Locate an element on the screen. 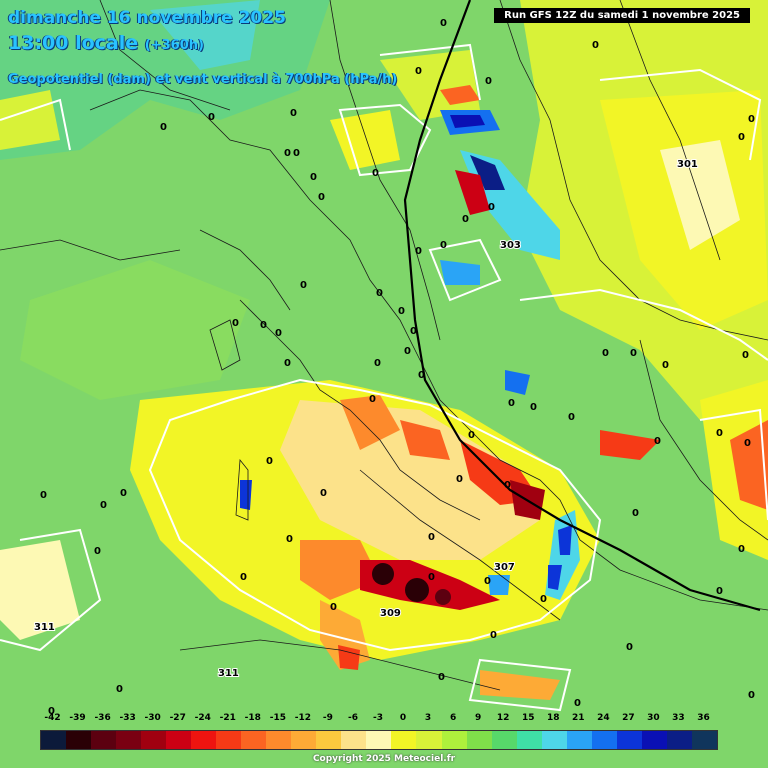 The image size is (768, 768). legend-tick-label: 30 is located at coordinates (653, 718).